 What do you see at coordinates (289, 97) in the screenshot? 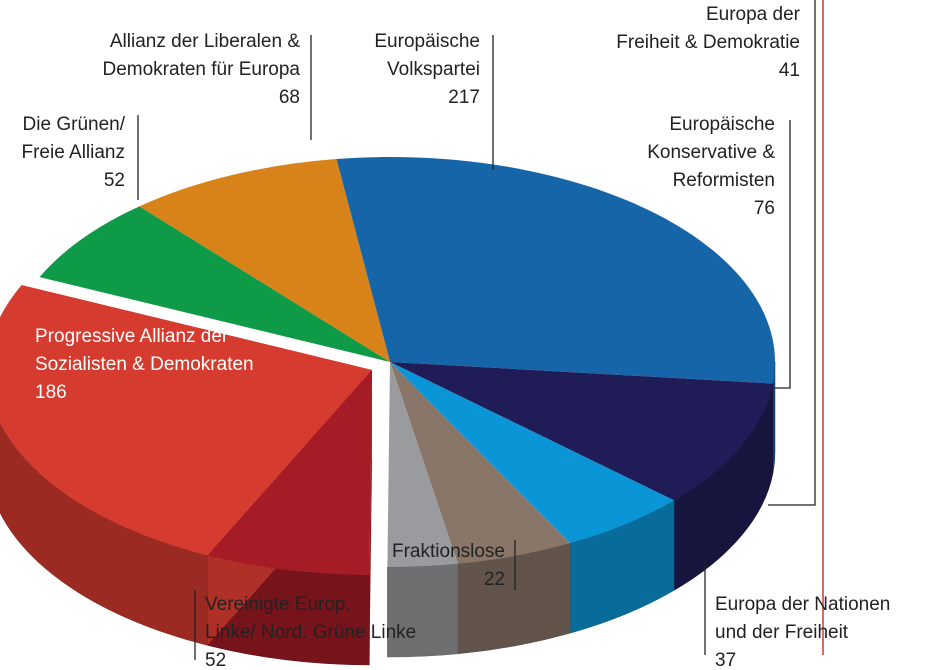
I see `value-label: 68` at bounding box center [289, 97].